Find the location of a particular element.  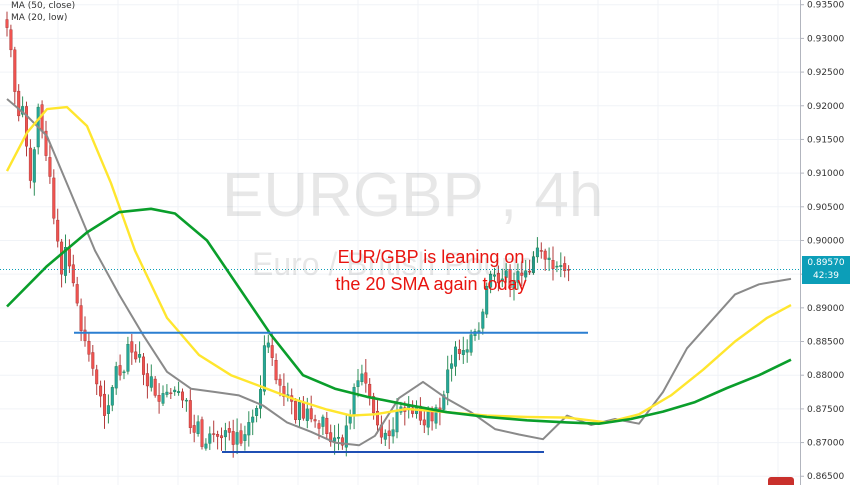

legend-ma50: MA (50, close) is located at coordinates (43, 6).